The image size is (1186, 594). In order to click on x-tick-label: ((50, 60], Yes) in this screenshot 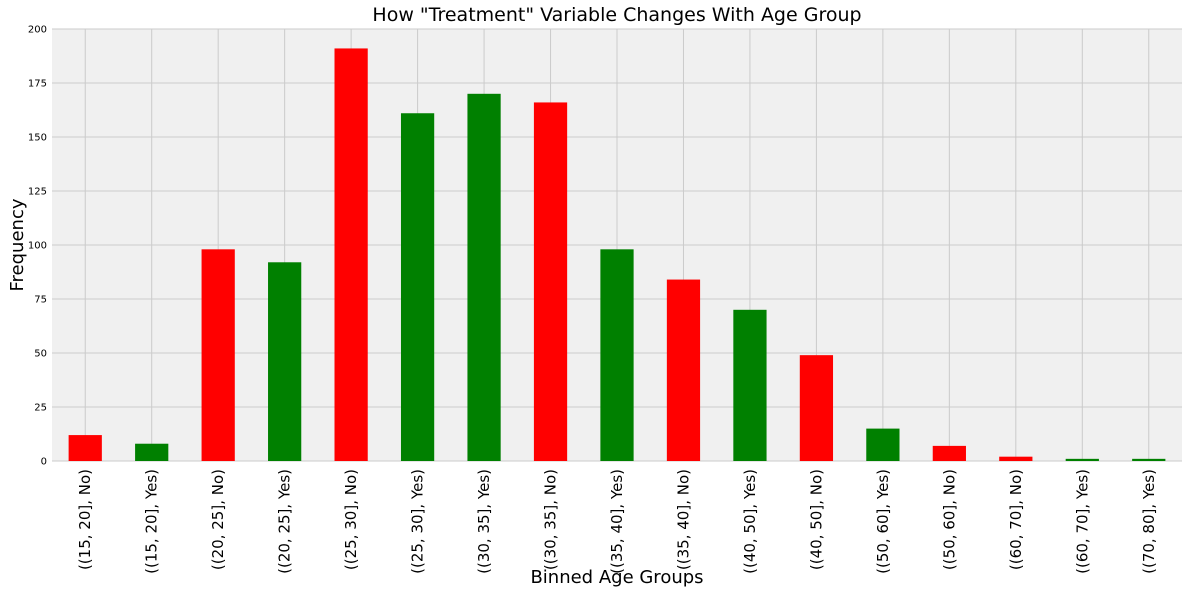, I will do `click(883, 521)`.